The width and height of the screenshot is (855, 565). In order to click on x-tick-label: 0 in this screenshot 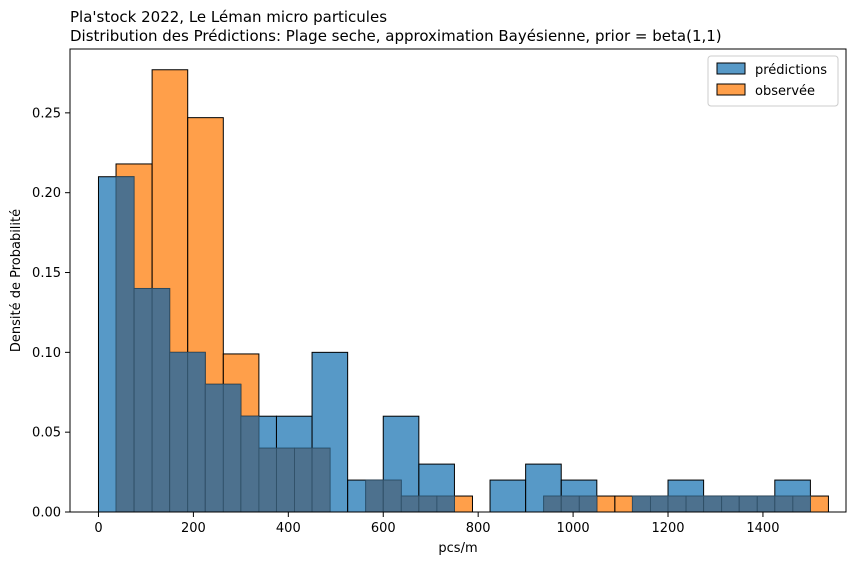, I will do `click(98, 528)`.